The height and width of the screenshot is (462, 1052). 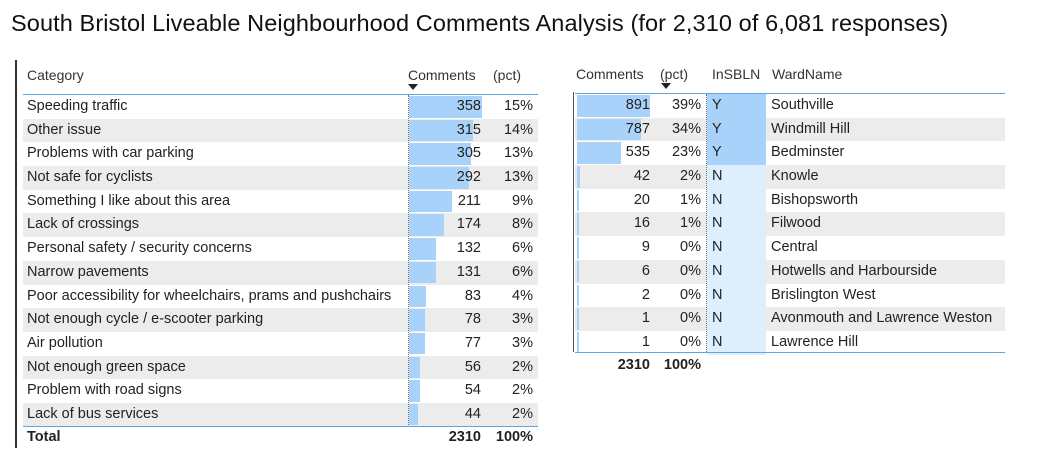 I want to click on comments-cell: 54, so click(x=472, y=390).